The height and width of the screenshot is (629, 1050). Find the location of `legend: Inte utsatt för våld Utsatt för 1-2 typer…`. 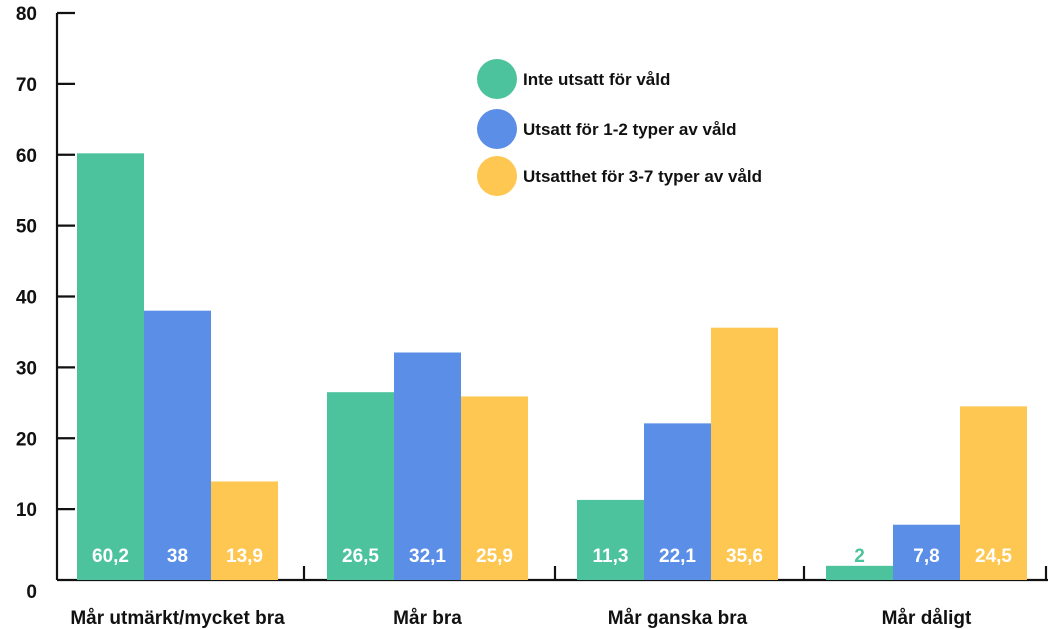

legend: Inte utsatt för våld Utsatt för 1-2 typer… is located at coordinates (619, 127).